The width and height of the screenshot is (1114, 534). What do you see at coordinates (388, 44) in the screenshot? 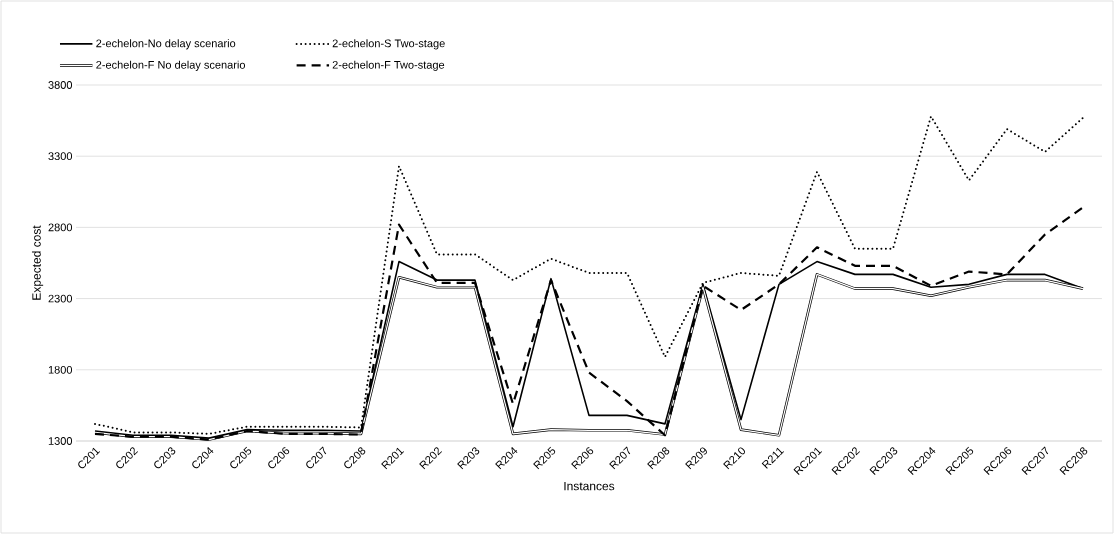
I see `legend-label: 2-echelon-S Two-stage` at bounding box center [388, 44].